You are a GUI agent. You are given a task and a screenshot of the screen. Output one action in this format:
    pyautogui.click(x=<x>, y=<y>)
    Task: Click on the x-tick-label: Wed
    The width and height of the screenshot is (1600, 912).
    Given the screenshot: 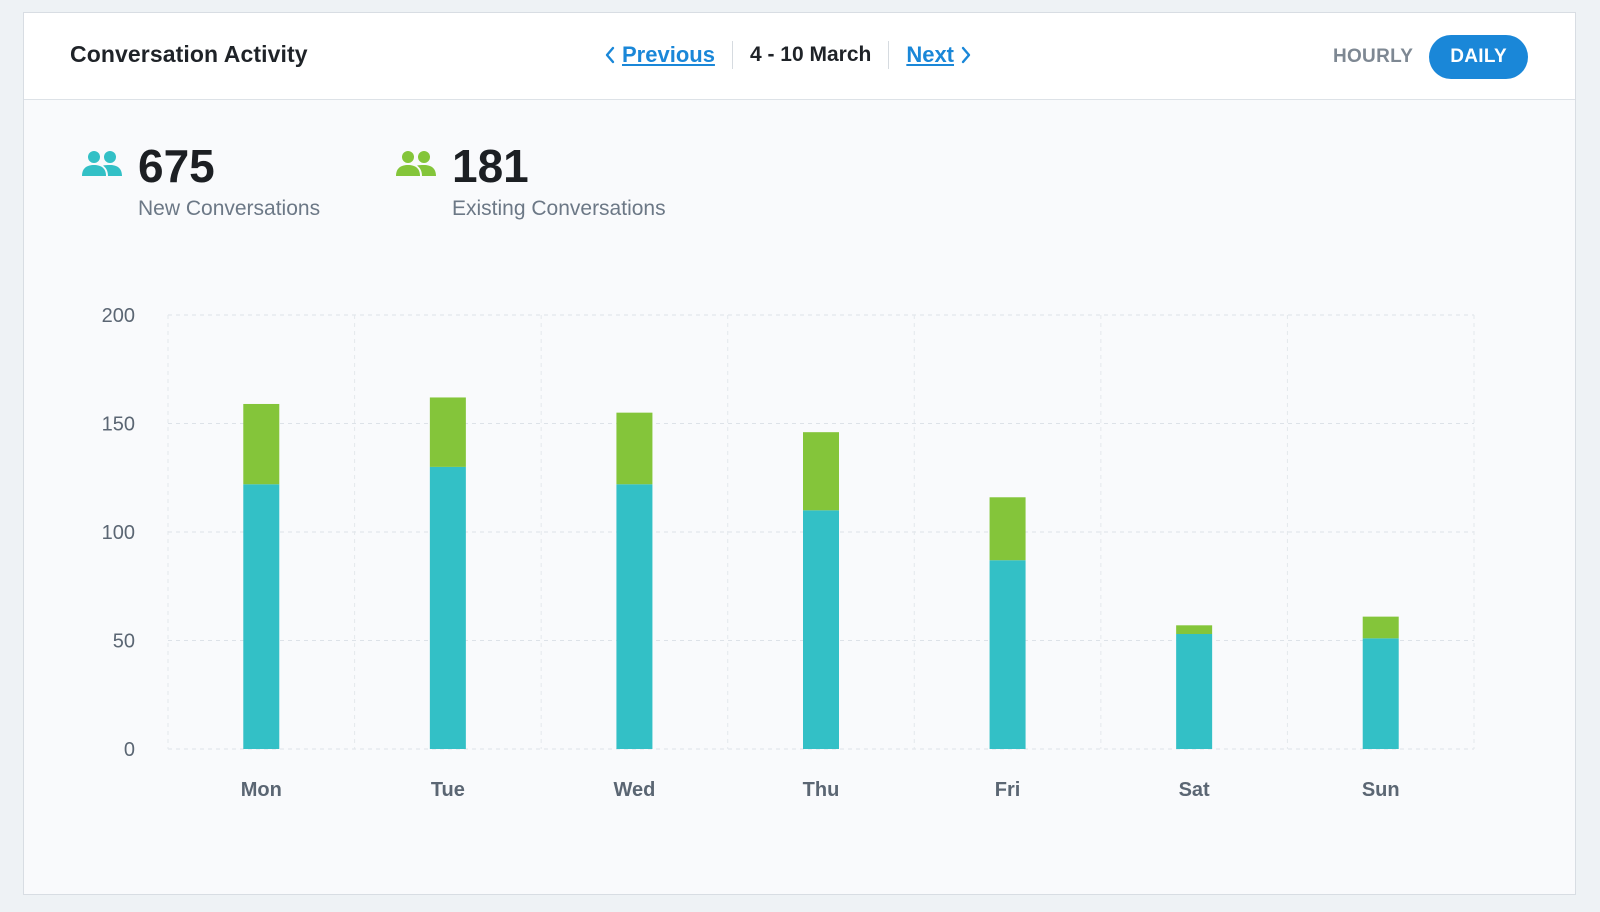 What is the action you would take?
    pyautogui.click(x=634, y=790)
    